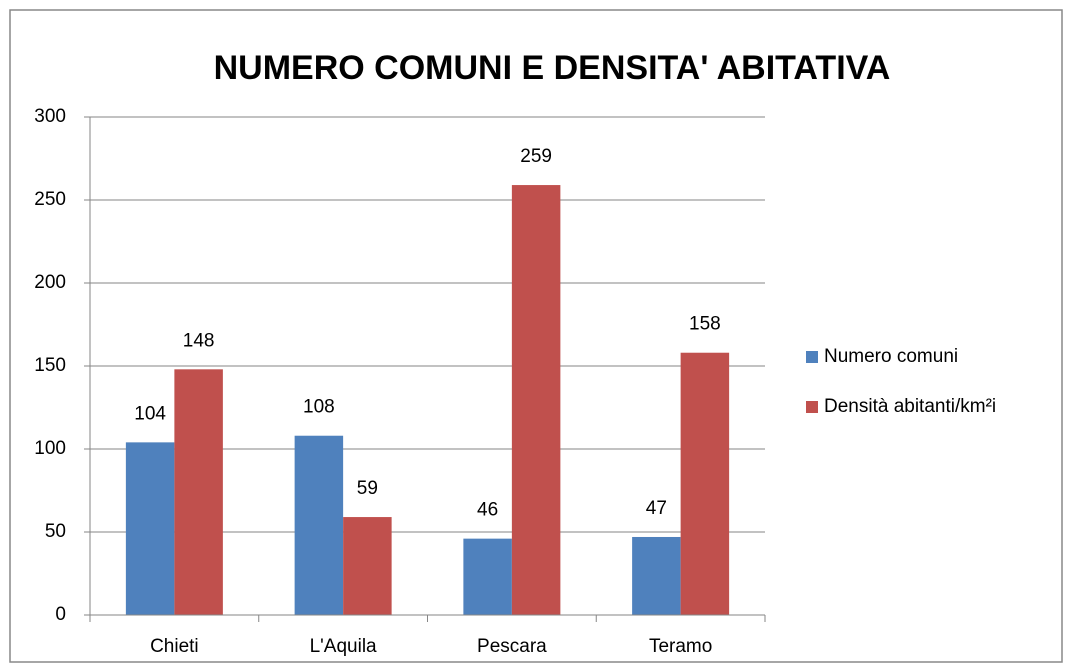 Image resolution: width=1072 pixels, height=672 pixels. I want to click on y-tick-label: 200, so click(50, 282).